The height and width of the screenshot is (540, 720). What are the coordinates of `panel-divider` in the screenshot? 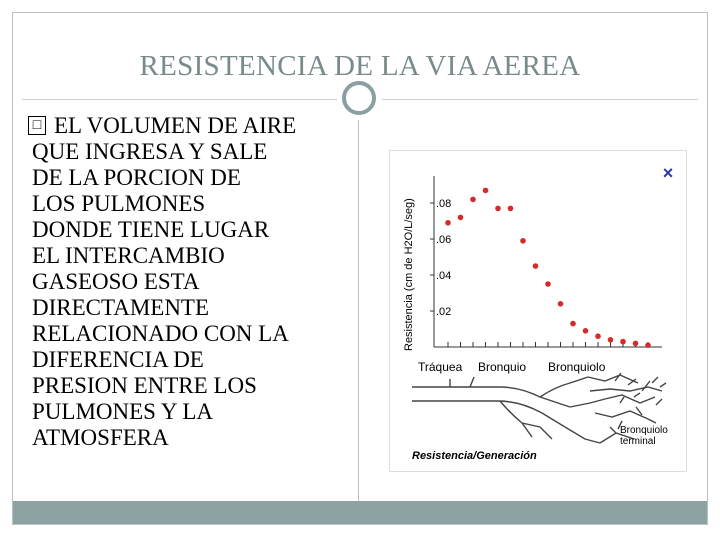 It's located at (358, 302).